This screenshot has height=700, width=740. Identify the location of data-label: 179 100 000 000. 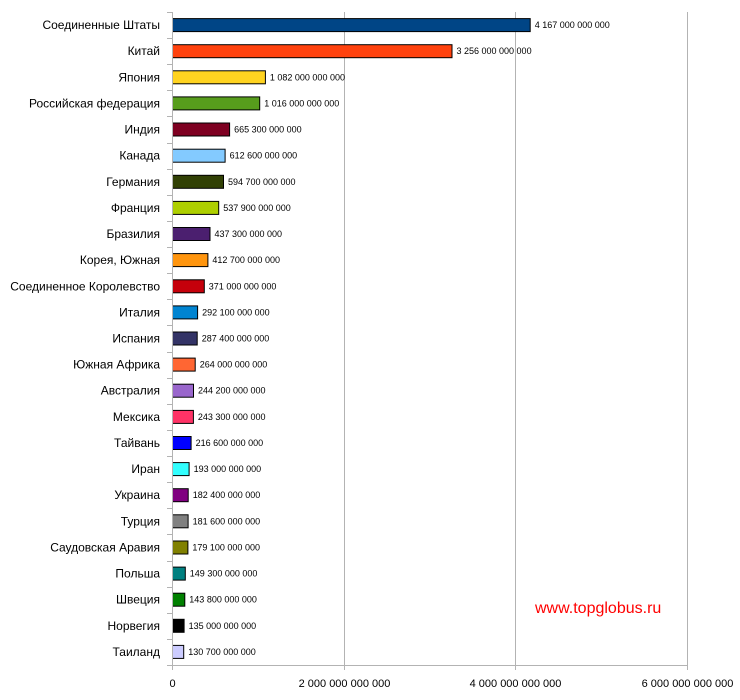
(226, 548).